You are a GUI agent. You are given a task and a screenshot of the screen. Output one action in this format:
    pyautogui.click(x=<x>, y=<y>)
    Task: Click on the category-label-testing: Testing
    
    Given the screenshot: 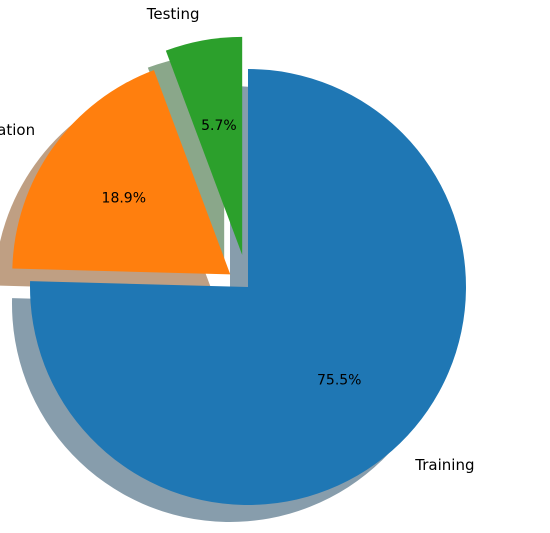 What is the action you would take?
    pyautogui.click(x=173, y=14)
    